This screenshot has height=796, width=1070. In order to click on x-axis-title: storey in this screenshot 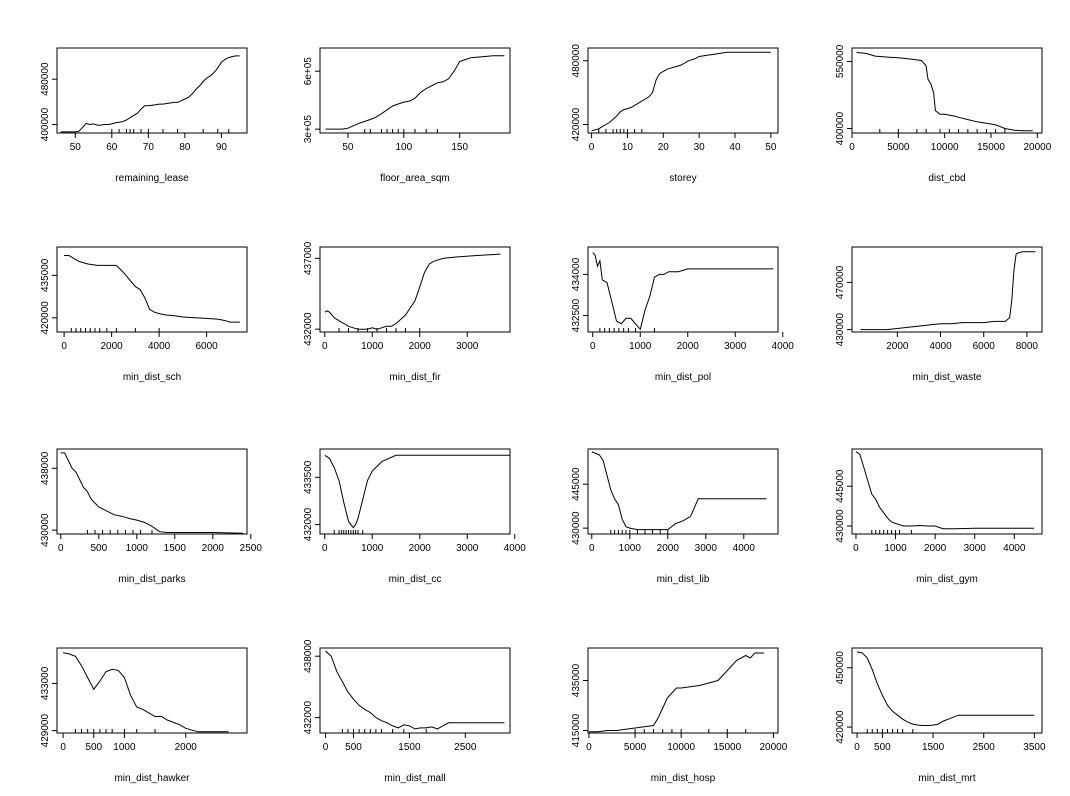, I will do `click(682, 178)`.